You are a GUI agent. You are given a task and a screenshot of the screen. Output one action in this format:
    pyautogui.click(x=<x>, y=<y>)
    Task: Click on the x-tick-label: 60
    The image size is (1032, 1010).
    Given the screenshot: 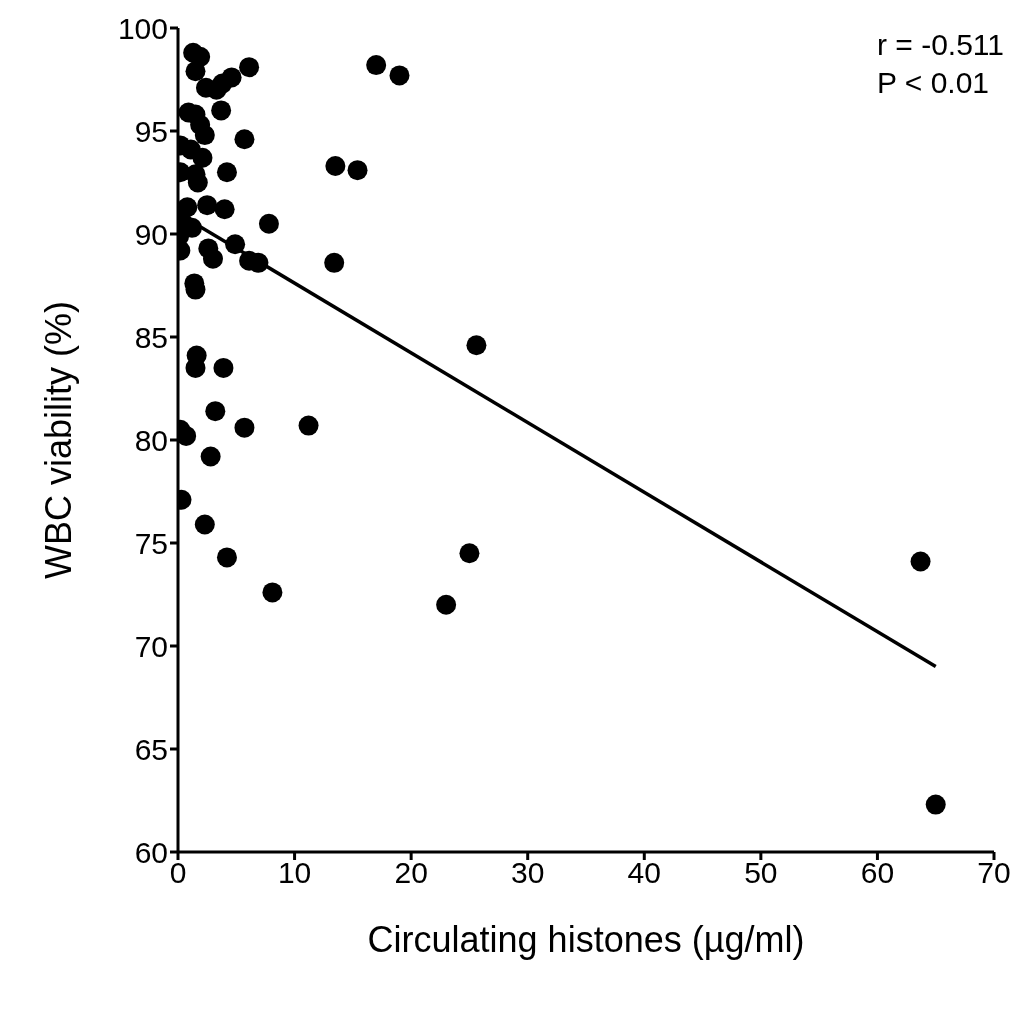 What is the action you would take?
    pyautogui.click(x=877, y=873)
    